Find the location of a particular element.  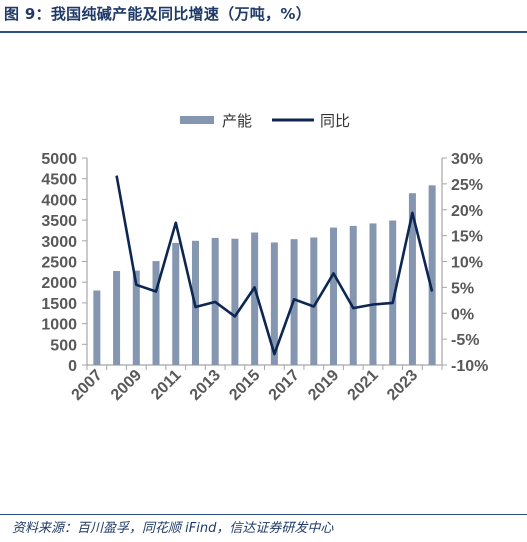

y-right-tick-label: -5% is located at coordinates (465, 340).